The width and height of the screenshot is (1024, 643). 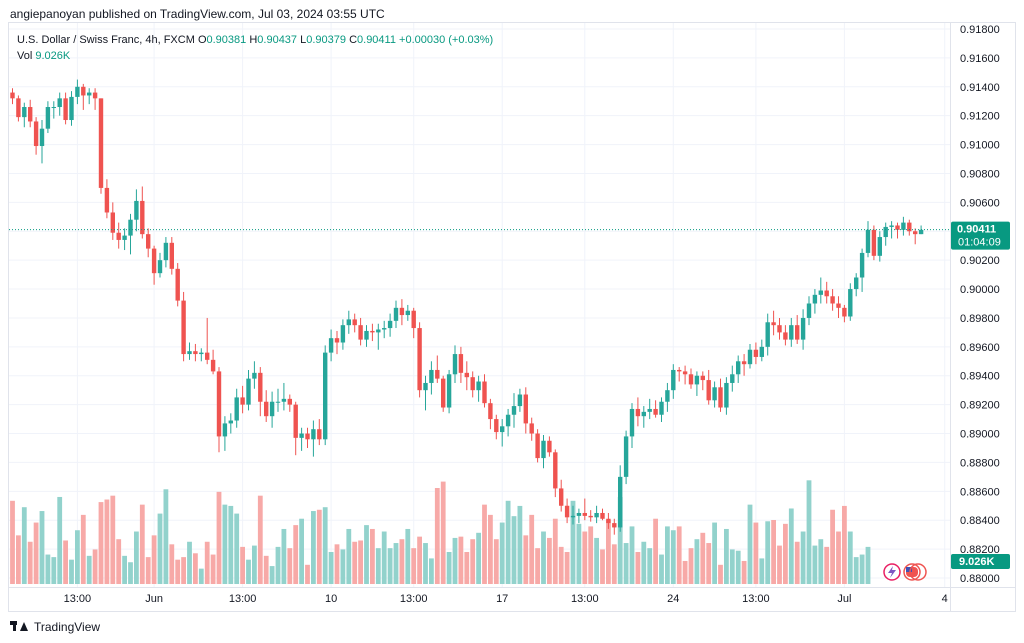 I want to click on low-label: L, so click(x=303, y=40).